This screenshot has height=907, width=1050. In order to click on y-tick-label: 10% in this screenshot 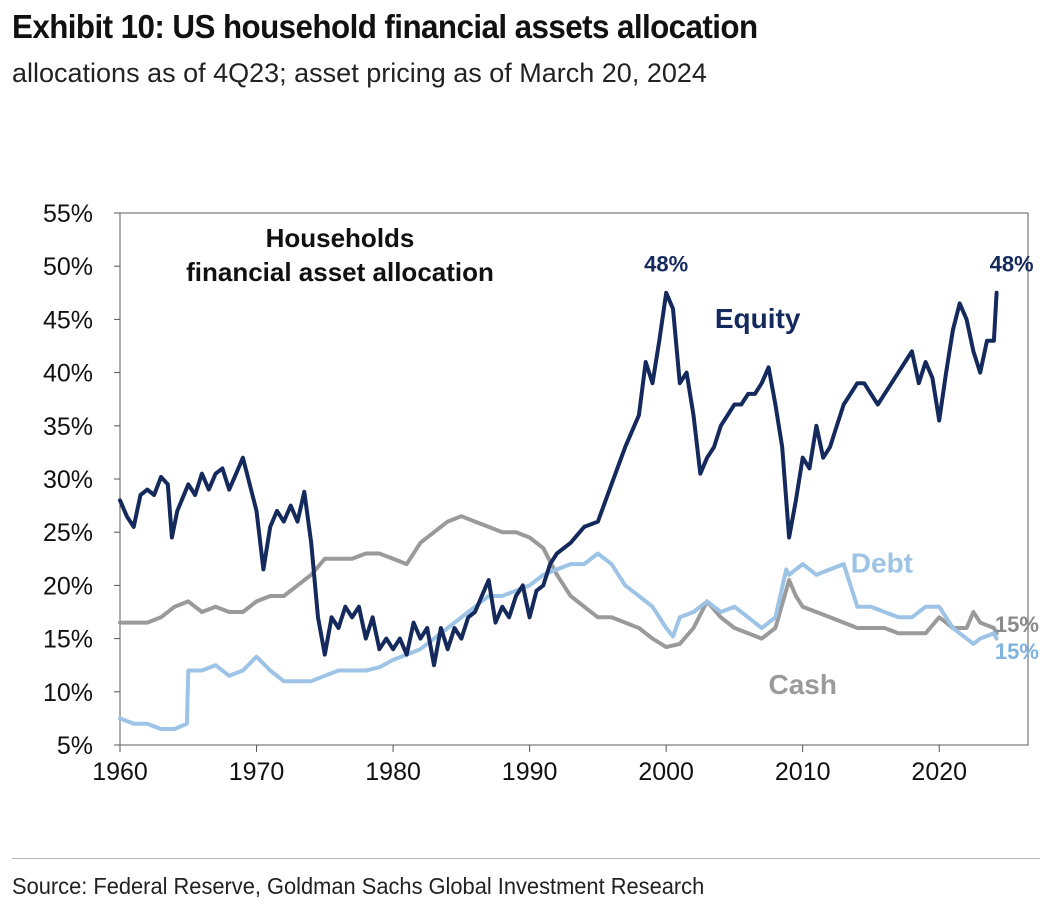, I will do `click(68, 693)`.